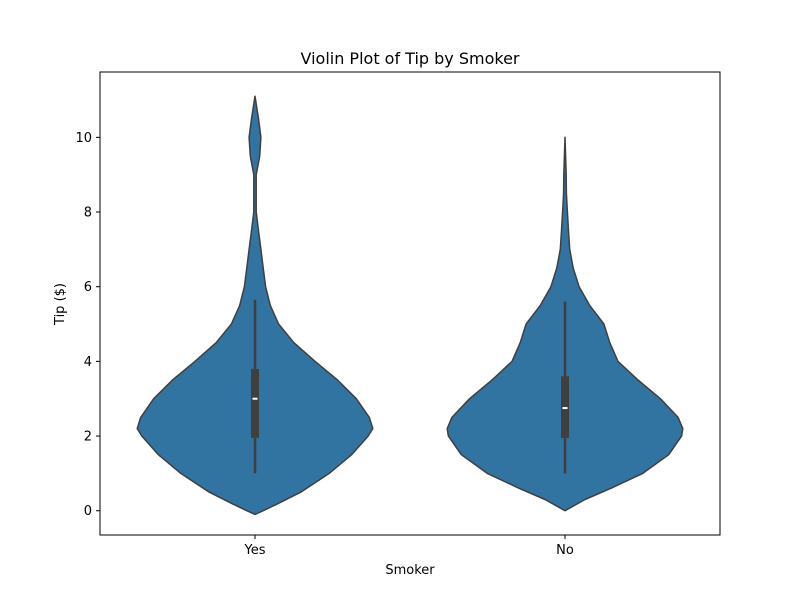  What do you see at coordinates (409, 58) in the screenshot?
I see `chart-title: Violin Plot of Tip by Smoker` at bounding box center [409, 58].